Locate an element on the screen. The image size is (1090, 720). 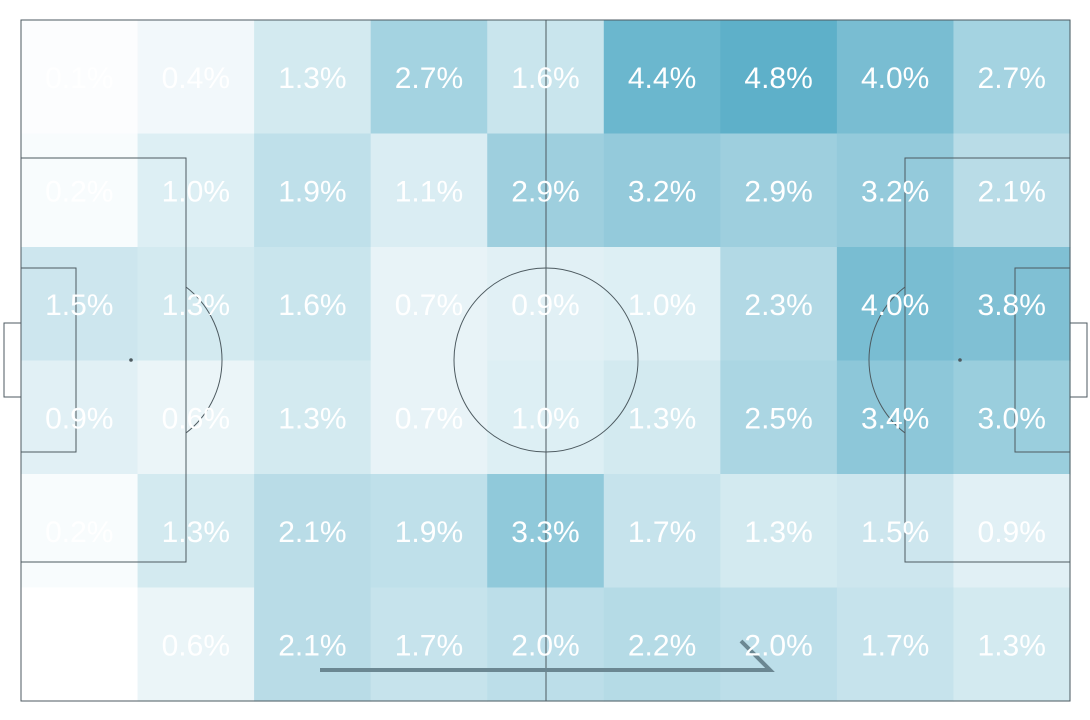
center-circle is located at coordinates (546, 360).